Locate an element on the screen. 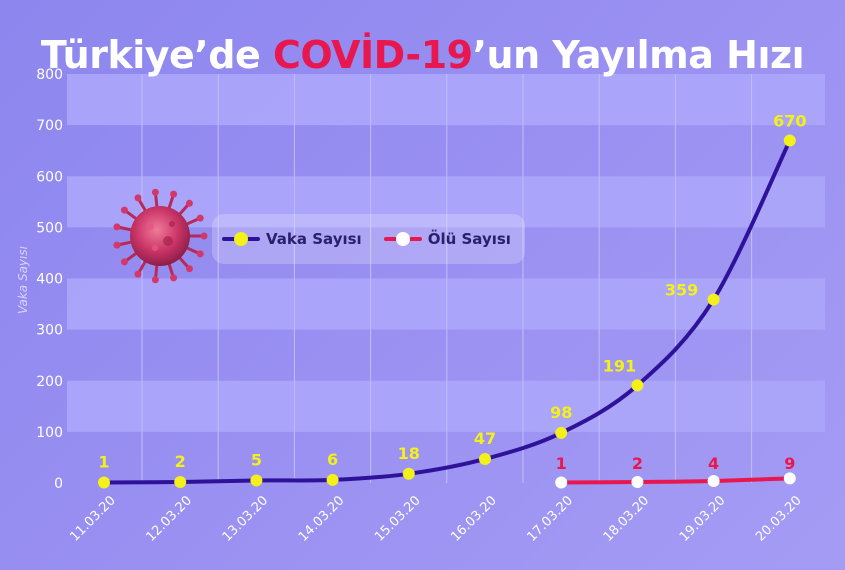  legend-death-marker is located at coordinates (402, 239).